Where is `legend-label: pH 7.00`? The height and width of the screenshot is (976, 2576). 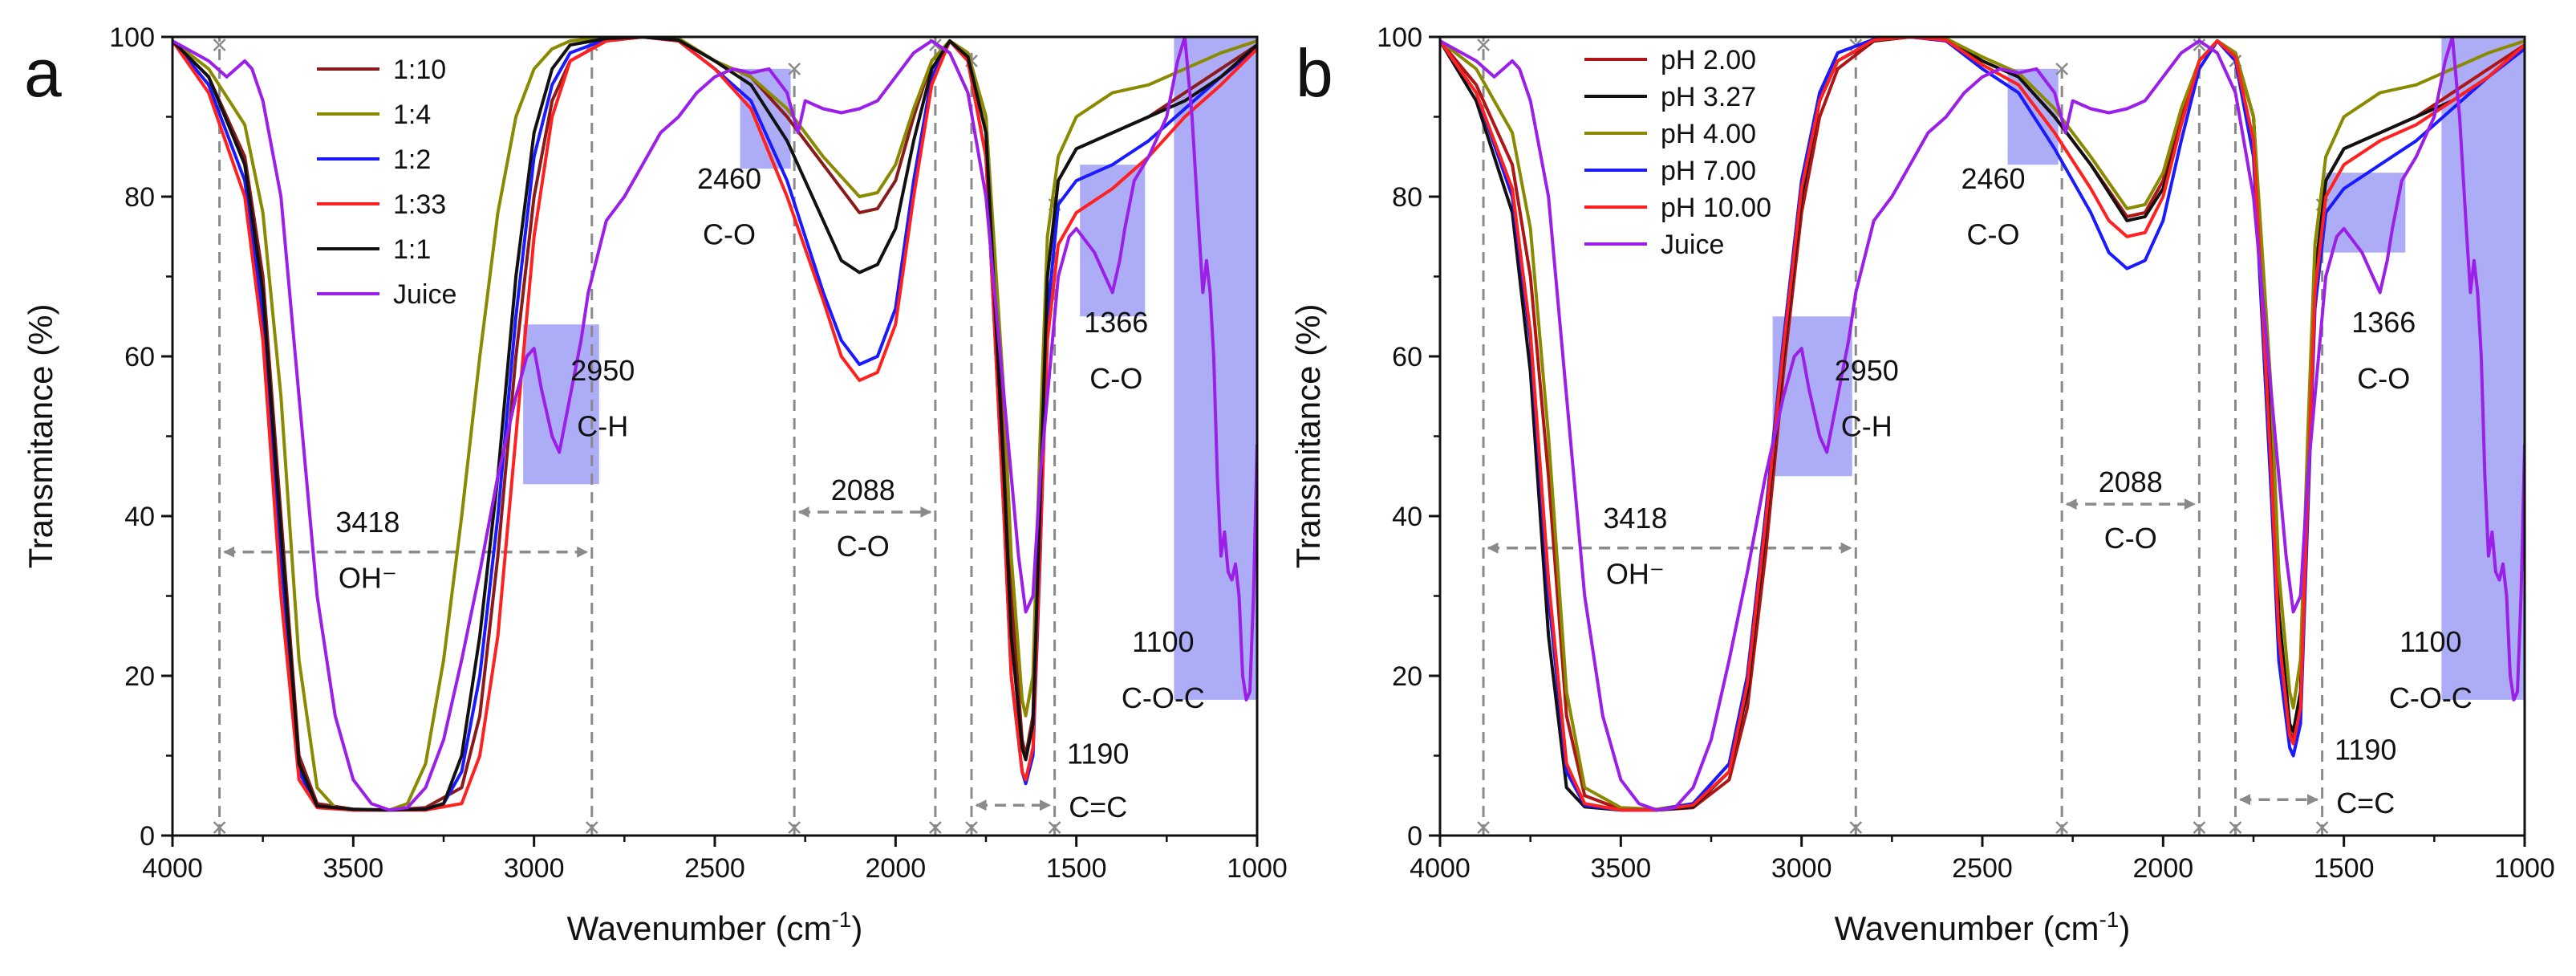
legend-label: pH 7.00 is located at coordinates (1708, 171).